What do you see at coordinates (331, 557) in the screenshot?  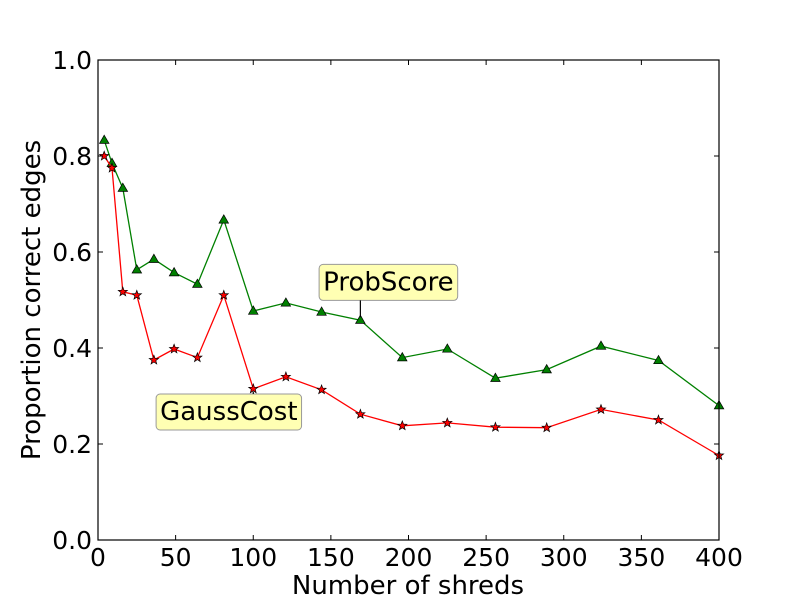 I see `x-tick-label: 150` at bounding box center [331, 557].